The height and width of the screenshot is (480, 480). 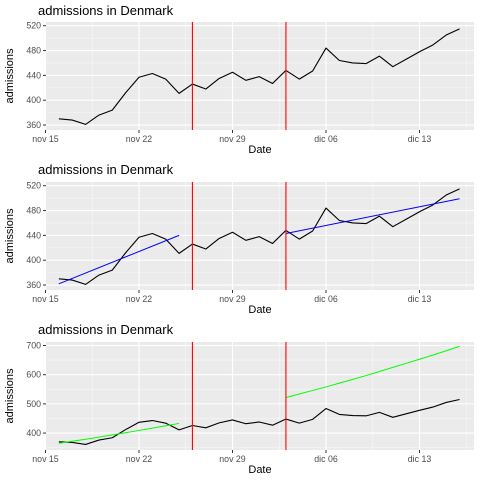 What do you see at coordinates (106, 169) in the screenshot?
I see `chart-2-title: admissions in Denmark` at bounding box center [106, 169].